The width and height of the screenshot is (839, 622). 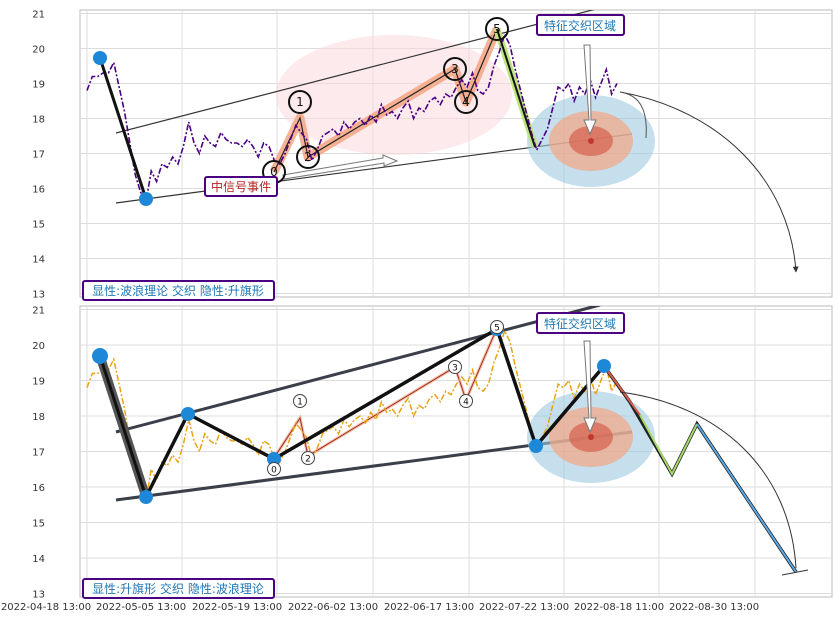 What do you see at coordinates (524, 607) in the screenshot?
I see `x-tick-label: 2022-07-22 13:00` at bounding box center [524, 607].